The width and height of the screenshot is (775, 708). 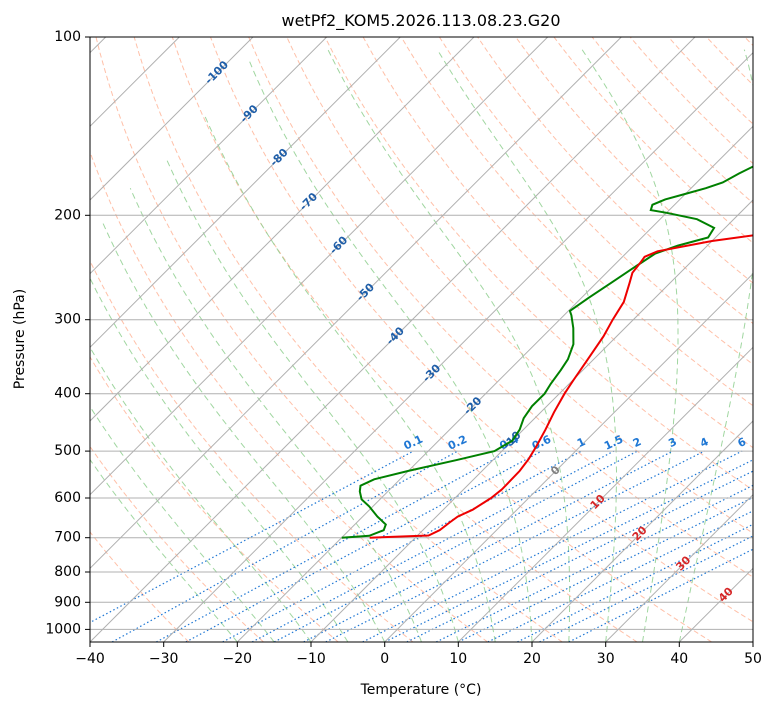 I want to click on chart-title: wetPf2_KOM5.2026.113.08.23.G20, so click(x=420, y=21).